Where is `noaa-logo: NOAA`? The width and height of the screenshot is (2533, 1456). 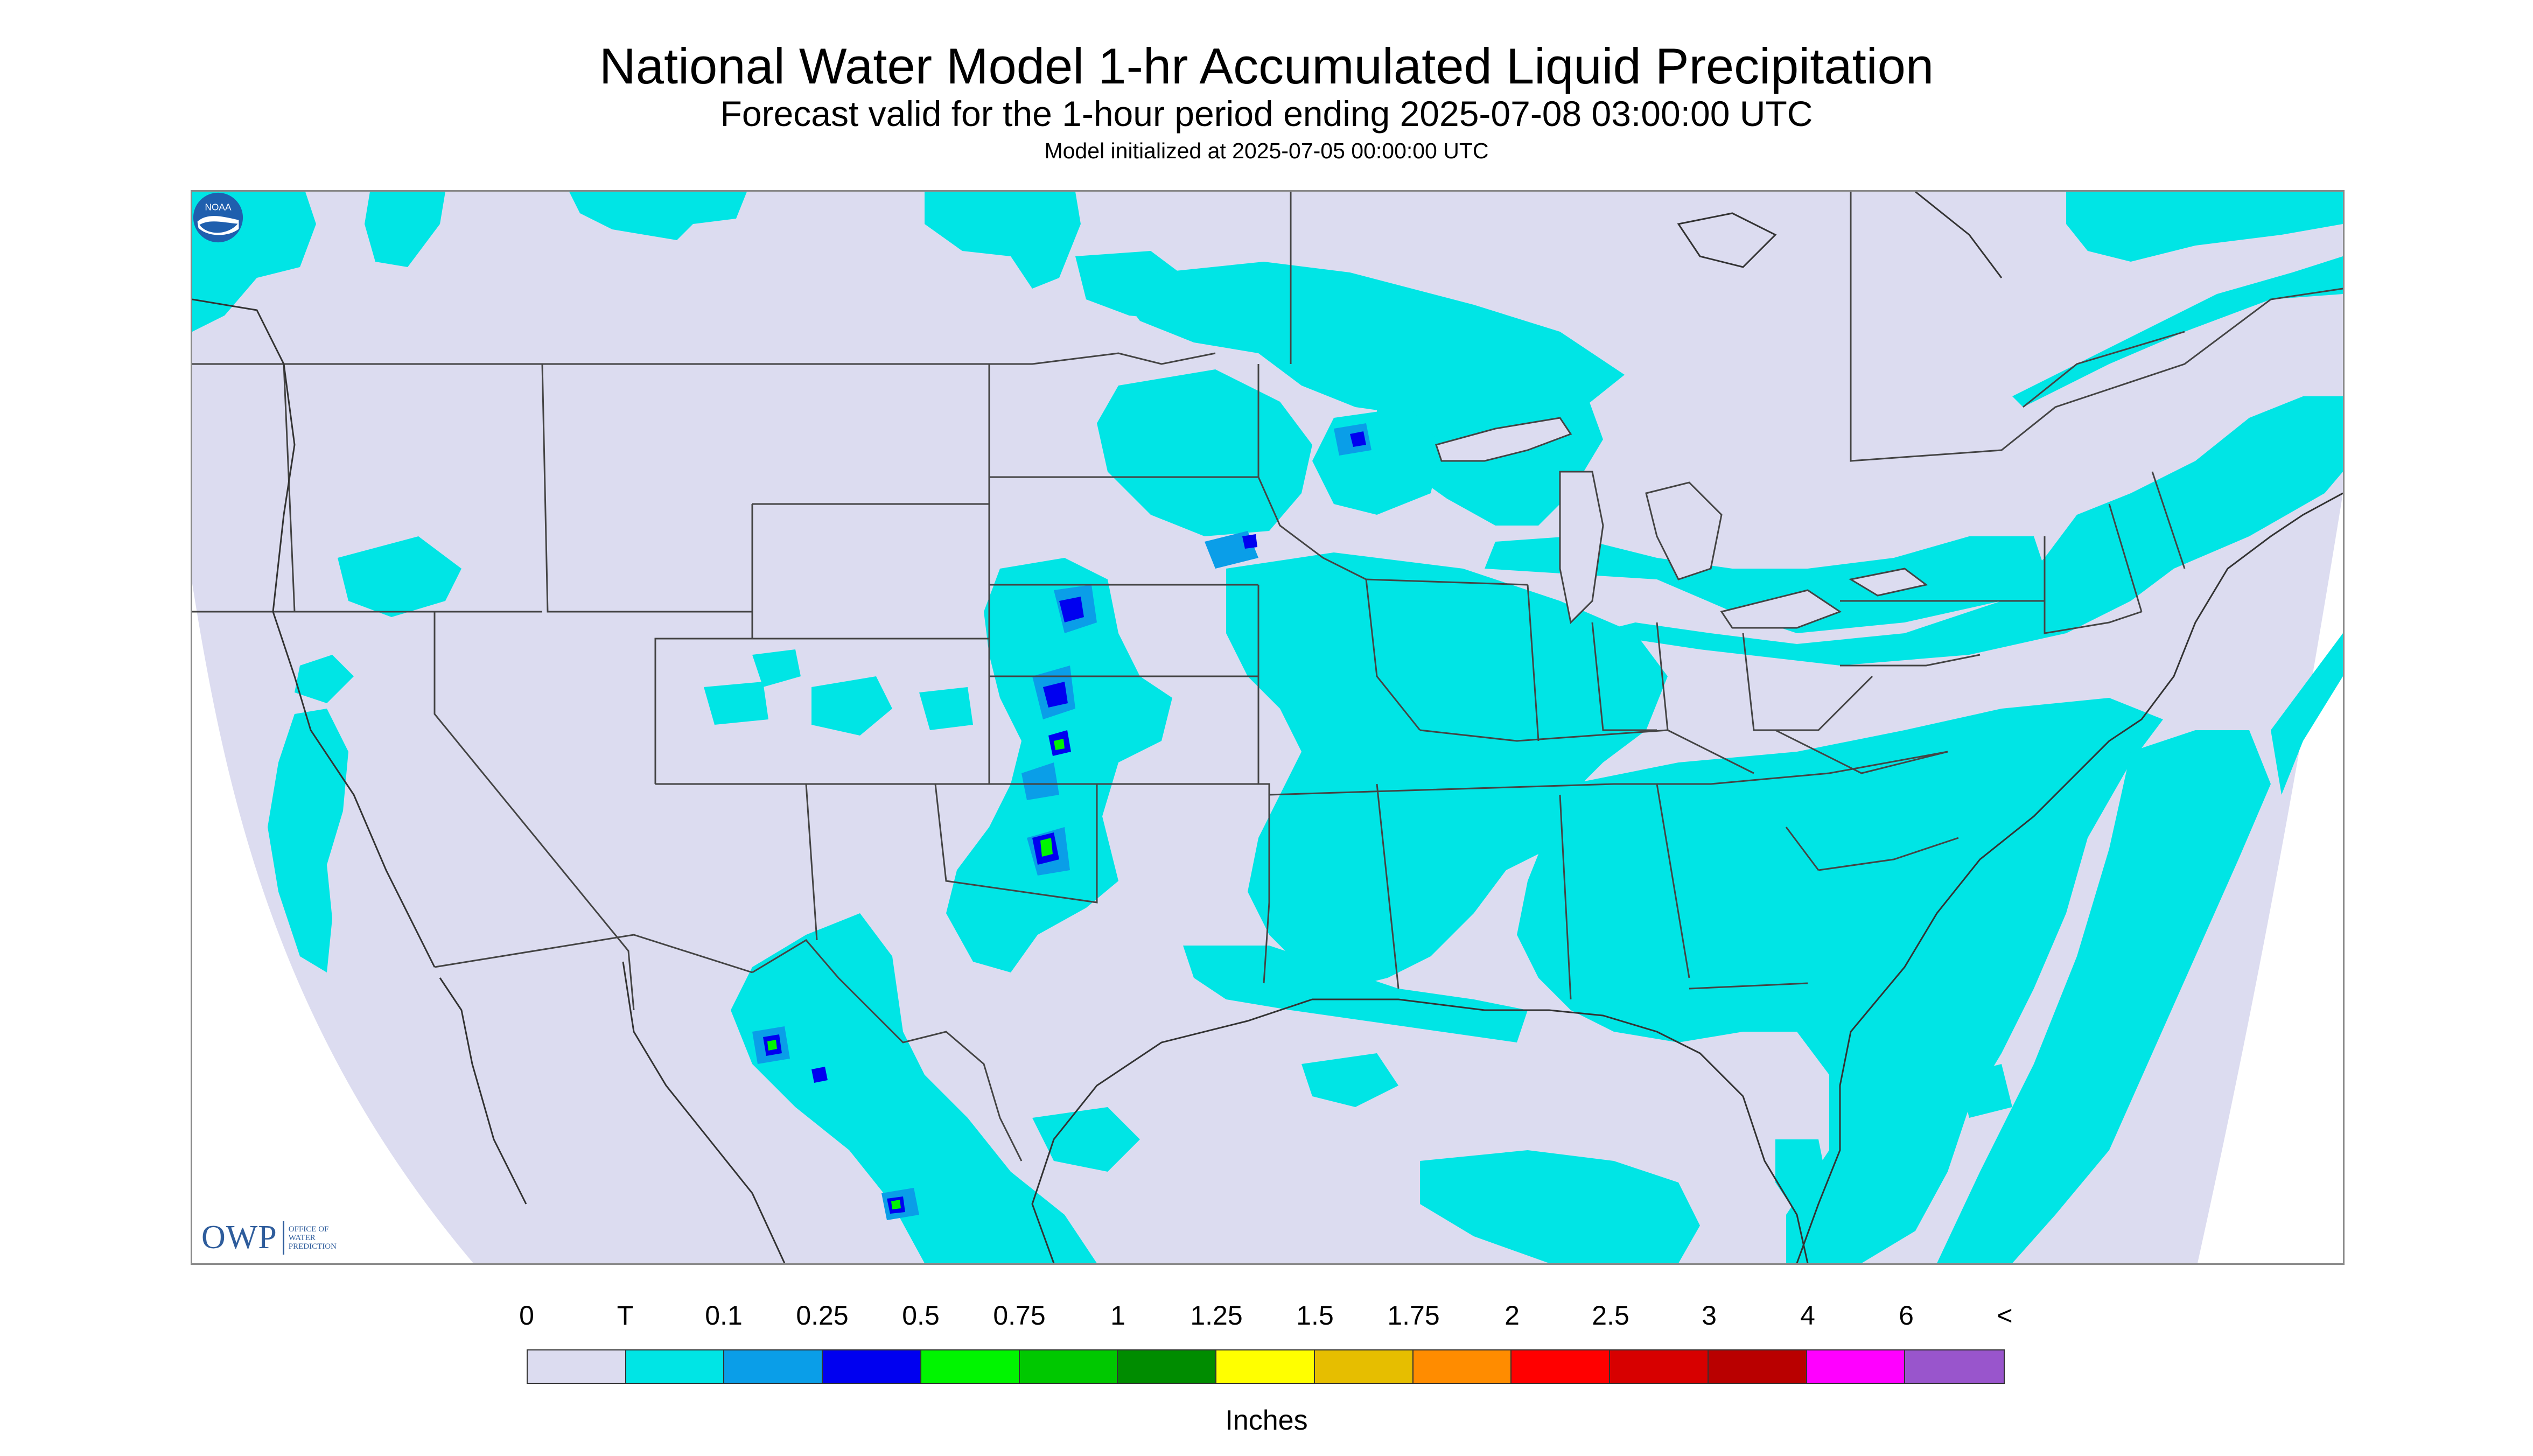 noaa-logo: NOAA is located at coordinates (218, 217).